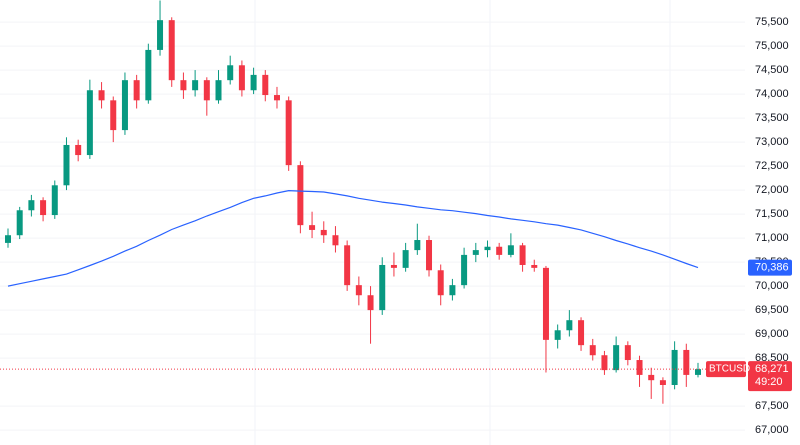  Describe the element at coordinates (772, 310) in the screenshot. I see `y-tick-label: 69,500` at that location.